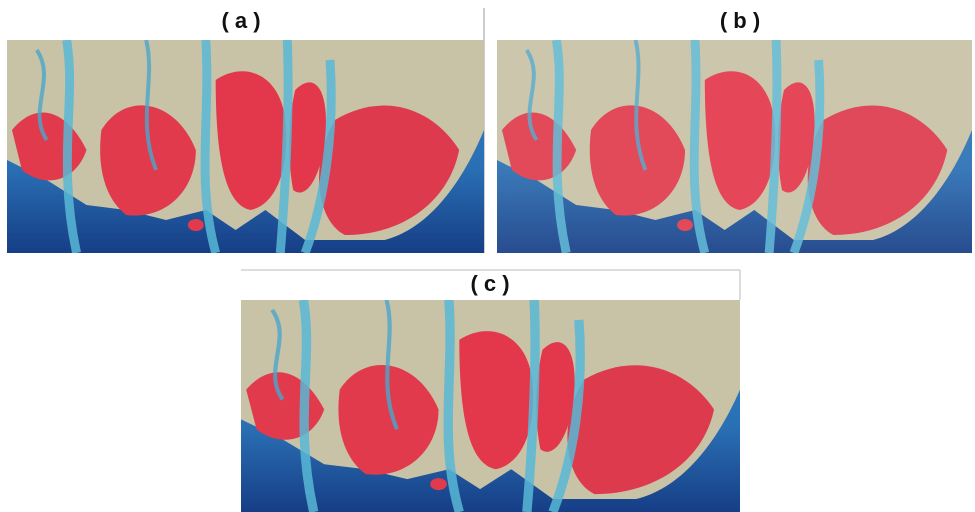  I want to click on panel-label: ( b ), so click(740, 20).